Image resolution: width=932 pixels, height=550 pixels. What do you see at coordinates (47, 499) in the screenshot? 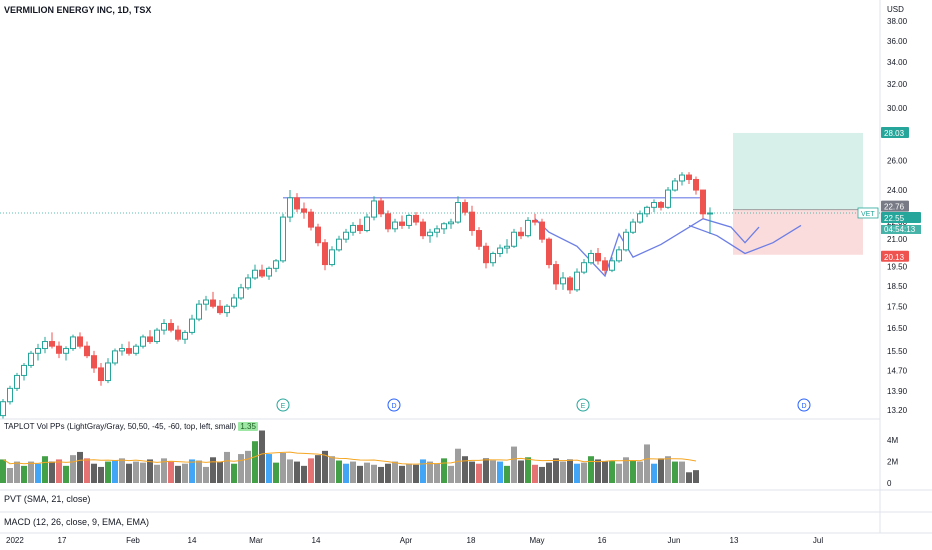
I see `pvt-label: PVT (SMA, 21, close)` at bounding box center [47, 499].